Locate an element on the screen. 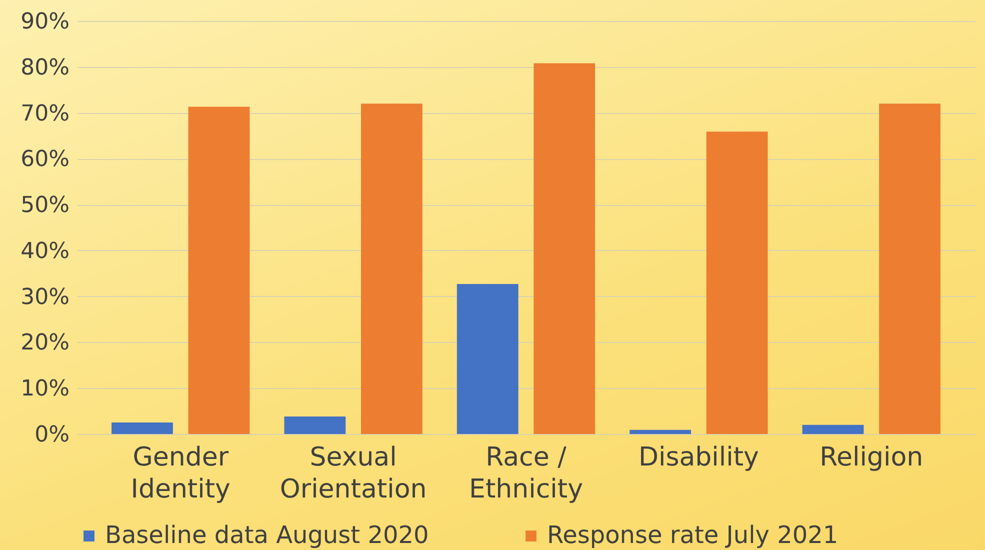 The image size is (985, 550). y-tick-label: 50% is located at coordinates (45, 205).